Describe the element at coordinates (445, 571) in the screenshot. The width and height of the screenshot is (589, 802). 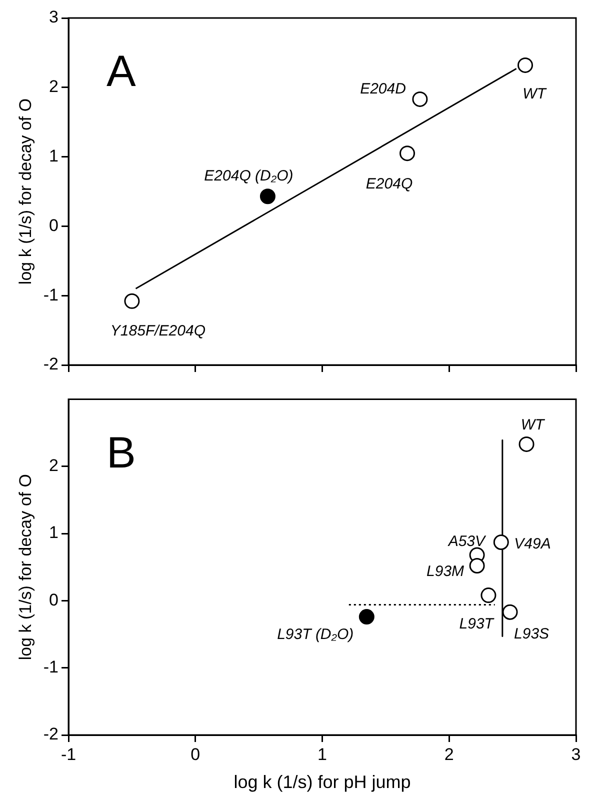
I see `annotation: L93M` at that location.